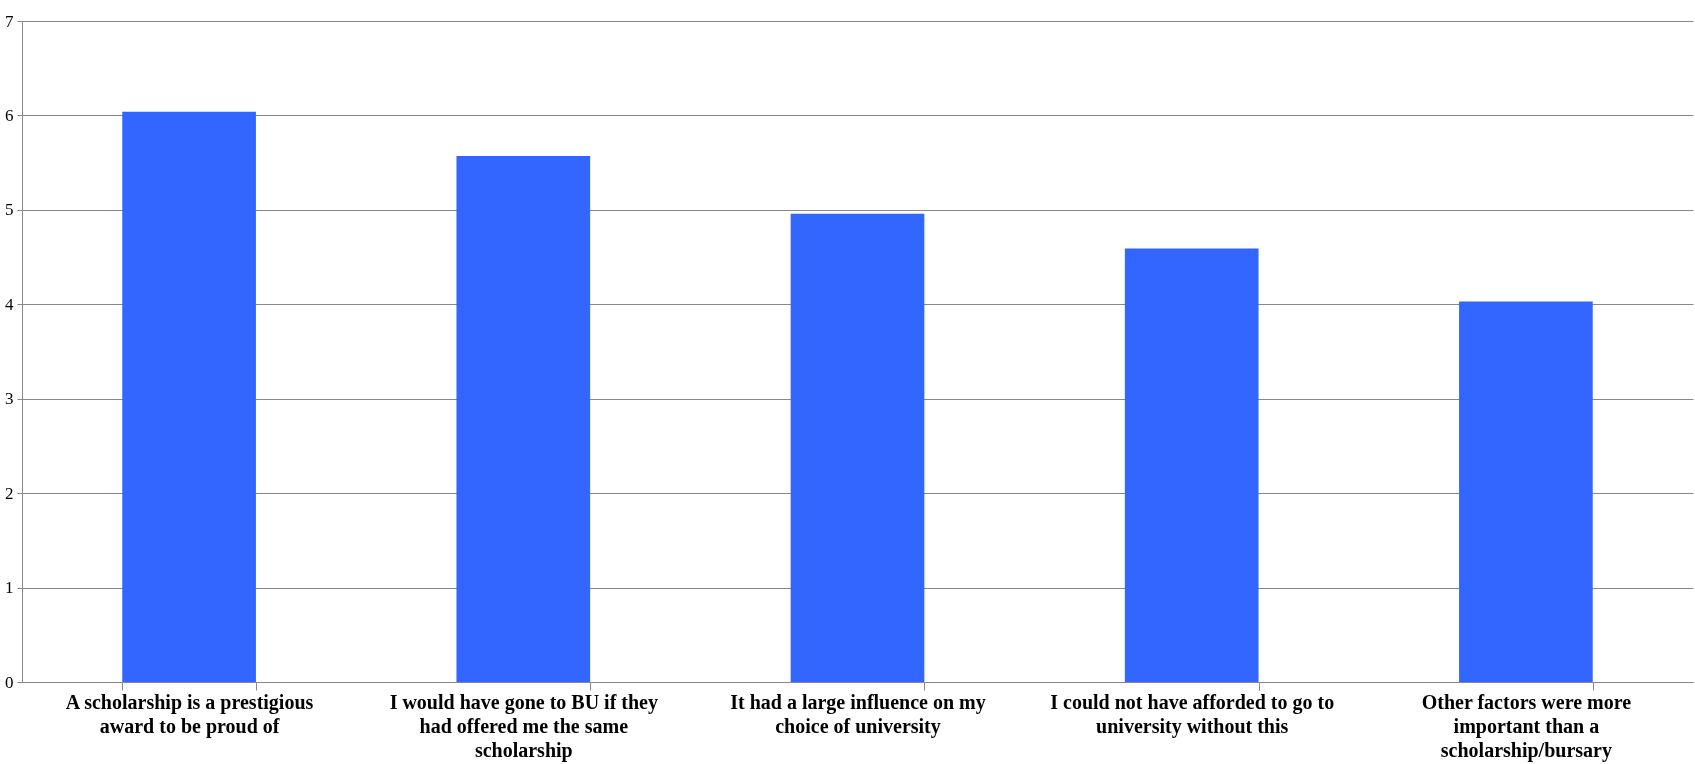  Describe the element at coordinates (9, 682) in the screenshot. I see `y-tick-label: 0` at that location.